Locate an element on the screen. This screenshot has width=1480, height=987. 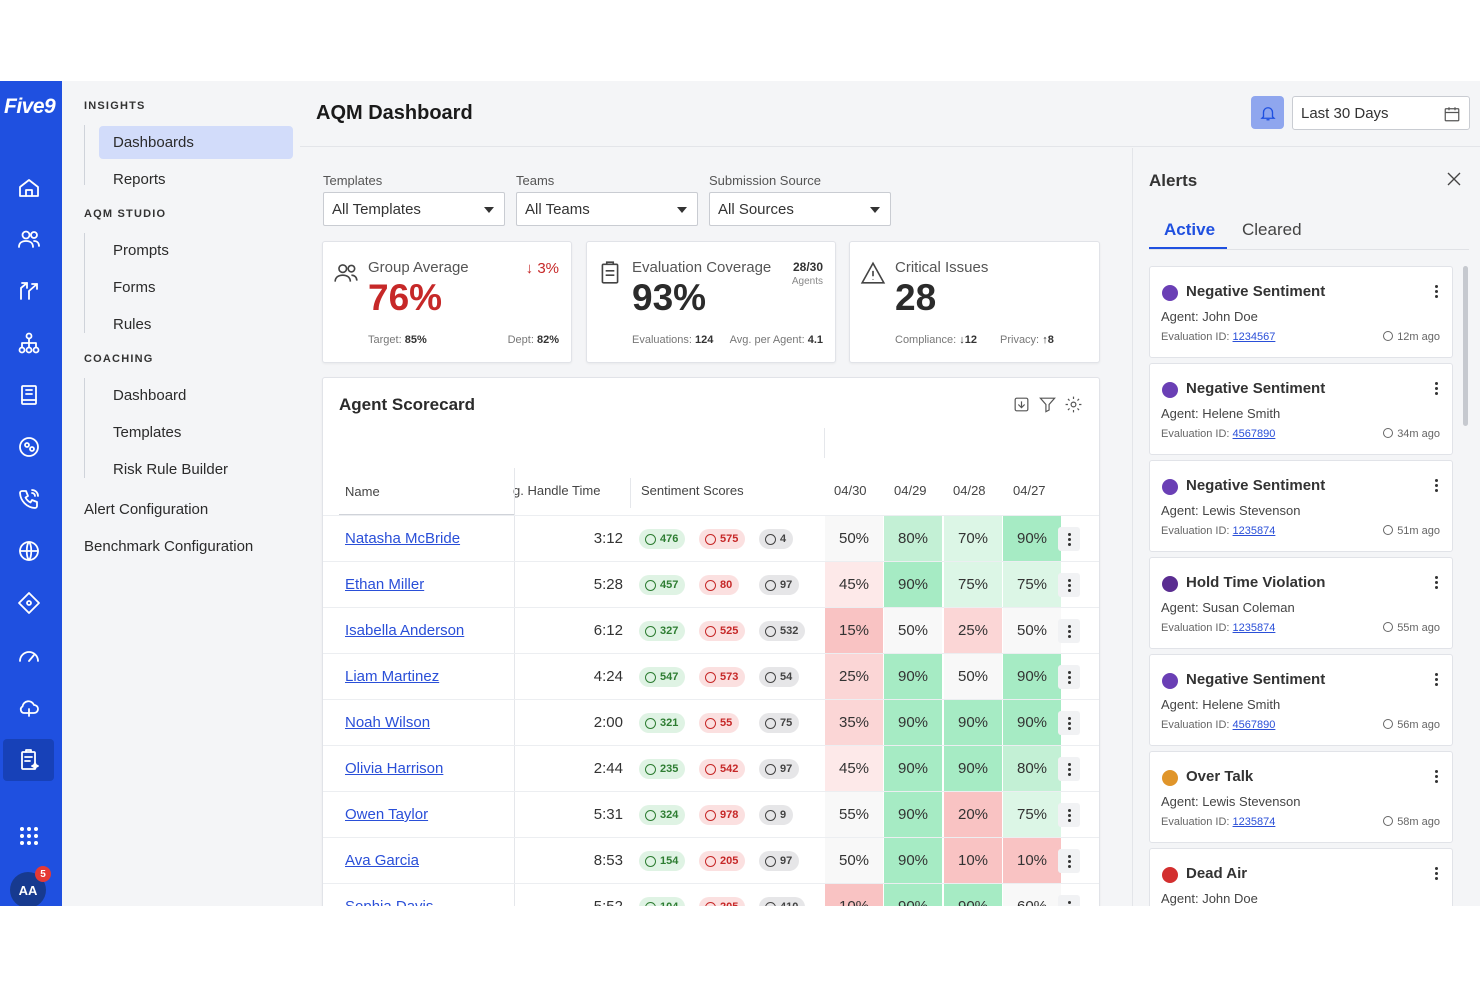
alerts-scrollbar is located at coordinates (1465, 346).